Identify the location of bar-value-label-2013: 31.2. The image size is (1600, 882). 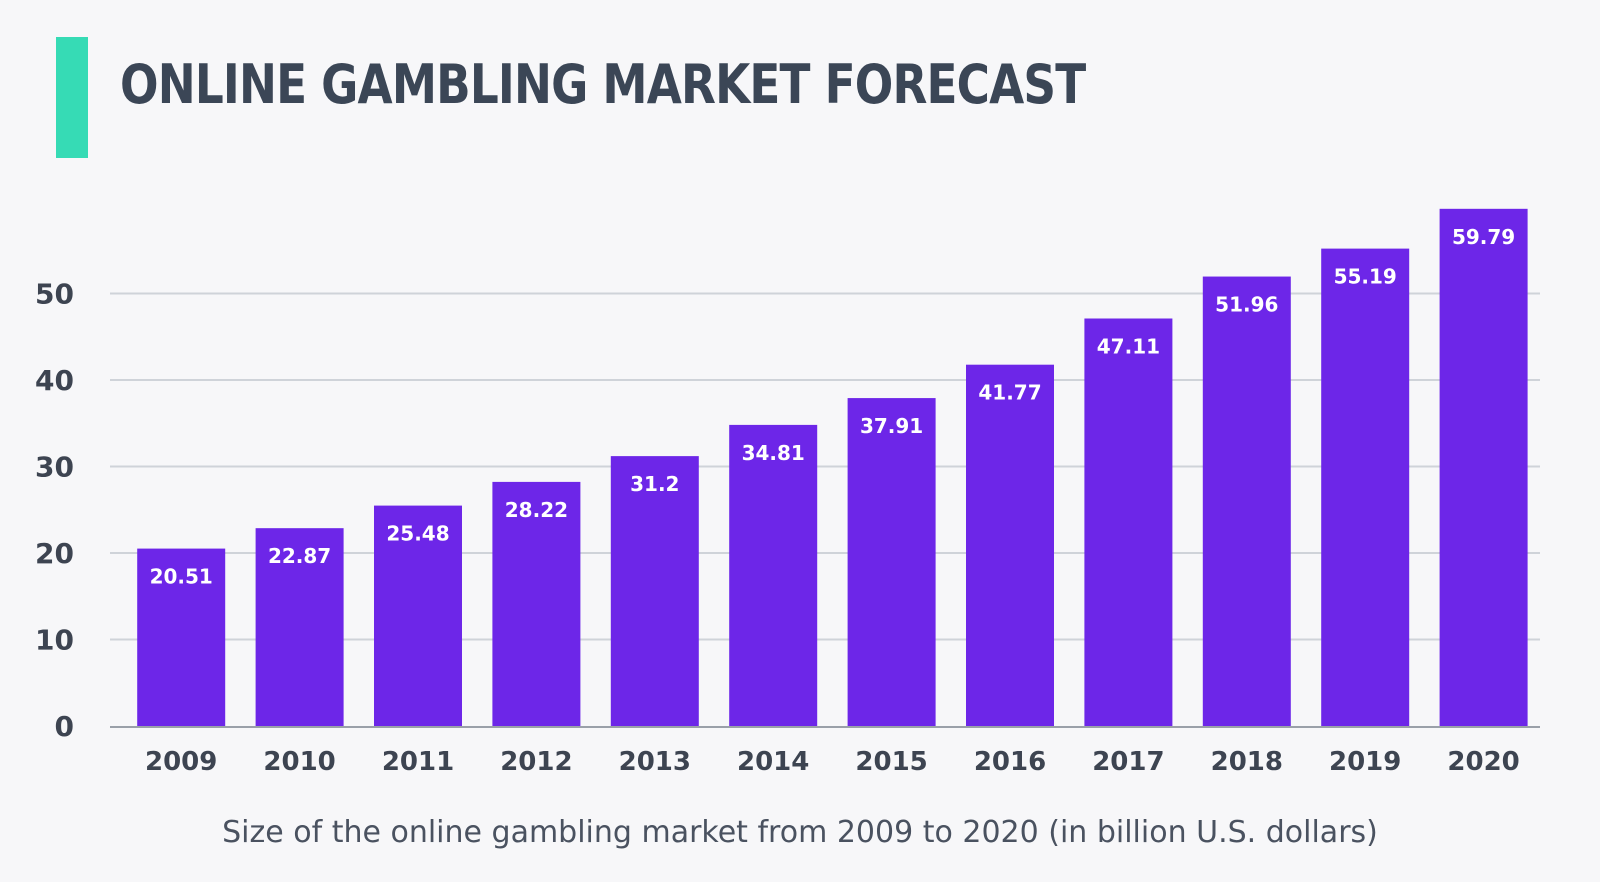
(654, 484).